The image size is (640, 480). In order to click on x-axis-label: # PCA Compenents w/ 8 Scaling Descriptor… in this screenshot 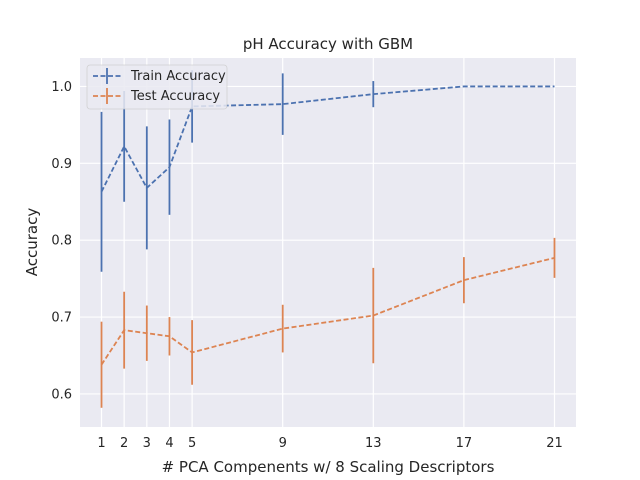, I will do `click(328, 467)`.